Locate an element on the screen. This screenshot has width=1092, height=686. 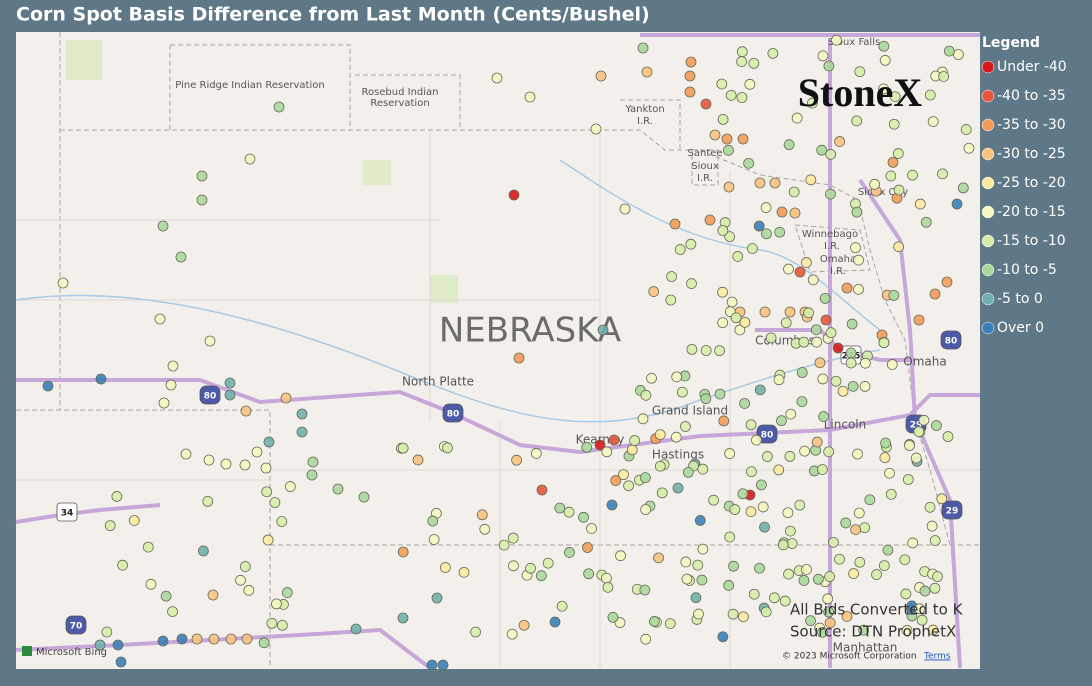
shield-label: 70 is located at coordinates (76, 627).